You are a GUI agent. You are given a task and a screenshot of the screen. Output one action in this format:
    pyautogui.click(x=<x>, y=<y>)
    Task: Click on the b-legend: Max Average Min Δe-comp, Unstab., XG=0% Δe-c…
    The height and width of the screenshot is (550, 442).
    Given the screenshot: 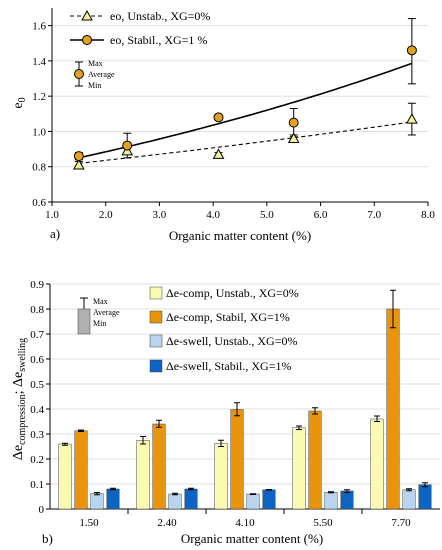 What is the action you would take?
    pyautogui.click(x=188, y=329)
    